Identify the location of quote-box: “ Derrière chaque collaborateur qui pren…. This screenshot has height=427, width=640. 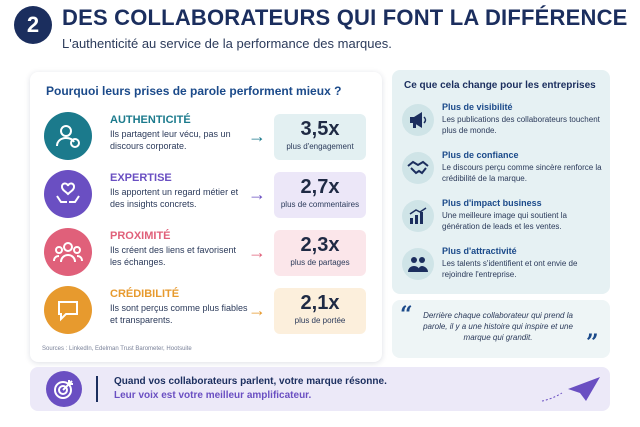
(501, 329).